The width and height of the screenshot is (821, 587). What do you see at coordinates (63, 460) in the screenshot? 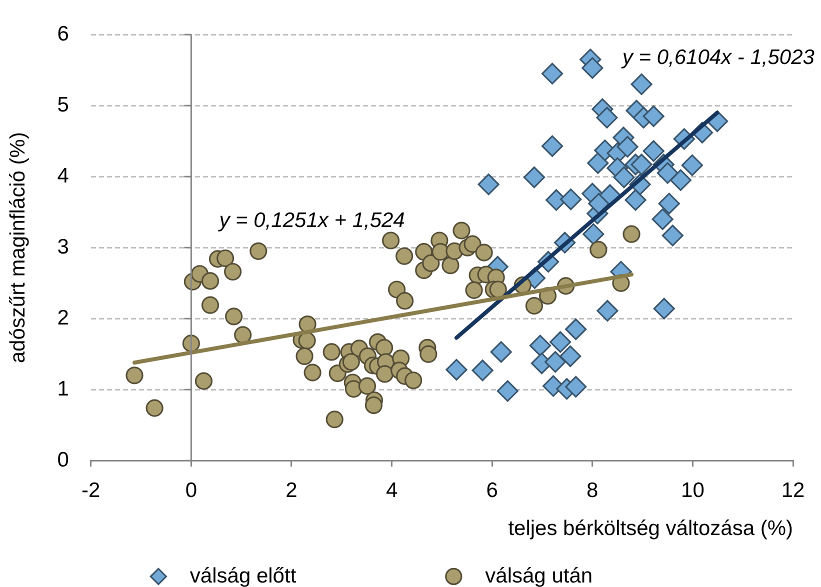
I see `y-tick-label: 0` at bounding box center [63, 460].